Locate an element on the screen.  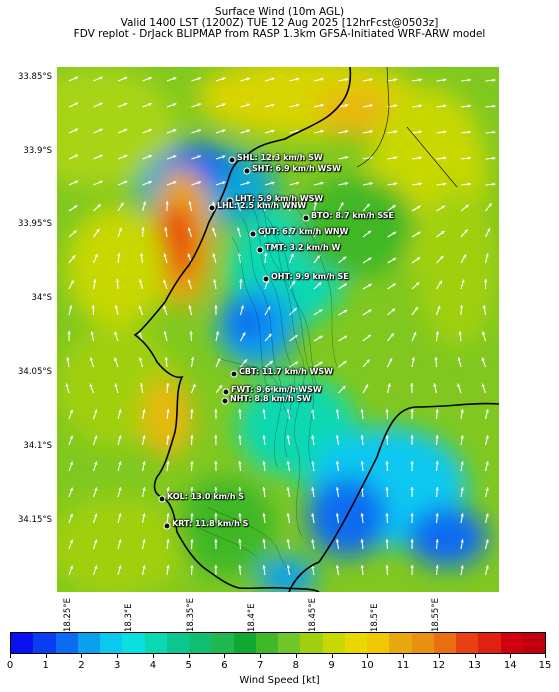
lon-label: 18.25°E is located at coordinates (68, 615).